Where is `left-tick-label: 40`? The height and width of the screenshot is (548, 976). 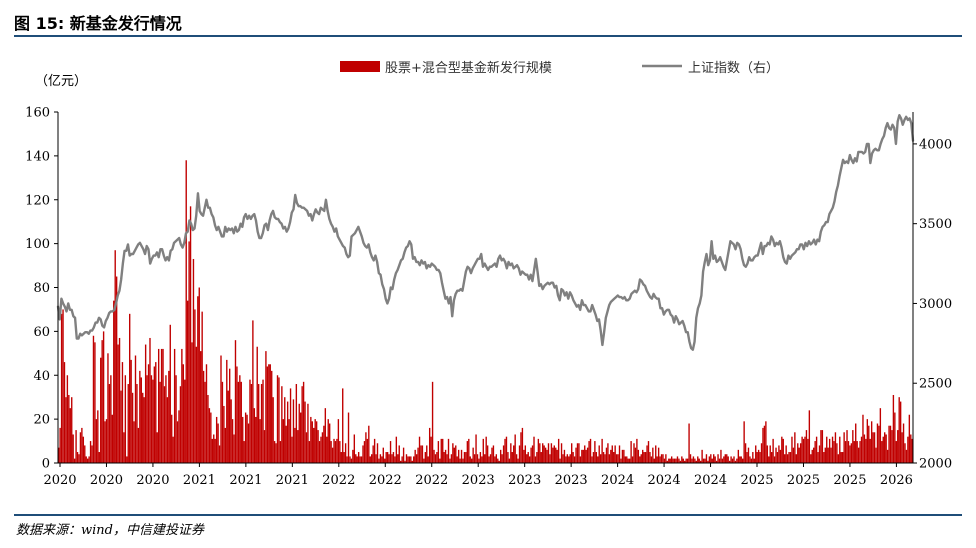 left-tick-label: 40 is located at coordinates (41, 376).